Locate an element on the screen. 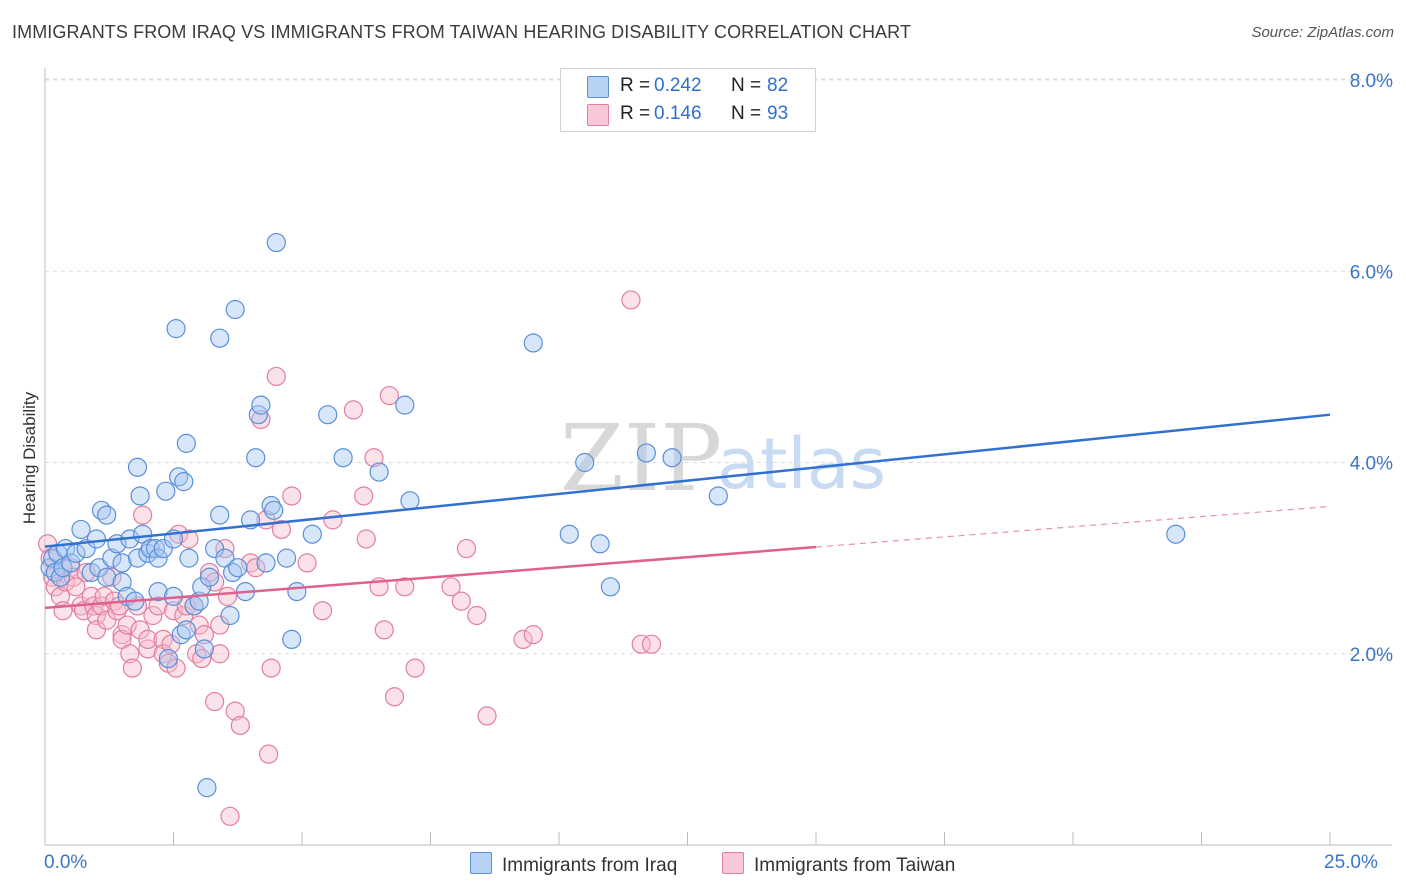 The image size is (1406, 892). x-min-label: 0.0% is located at coordinates (66, 862).